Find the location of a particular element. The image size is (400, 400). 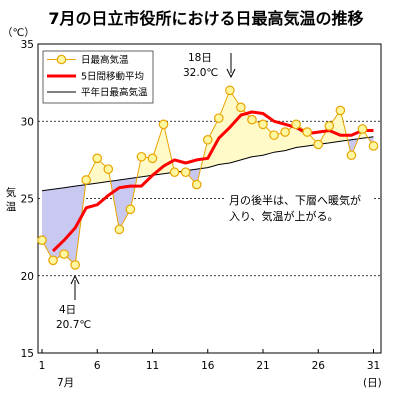

x-tick-label: 16 is located at coordinates (208, 366).